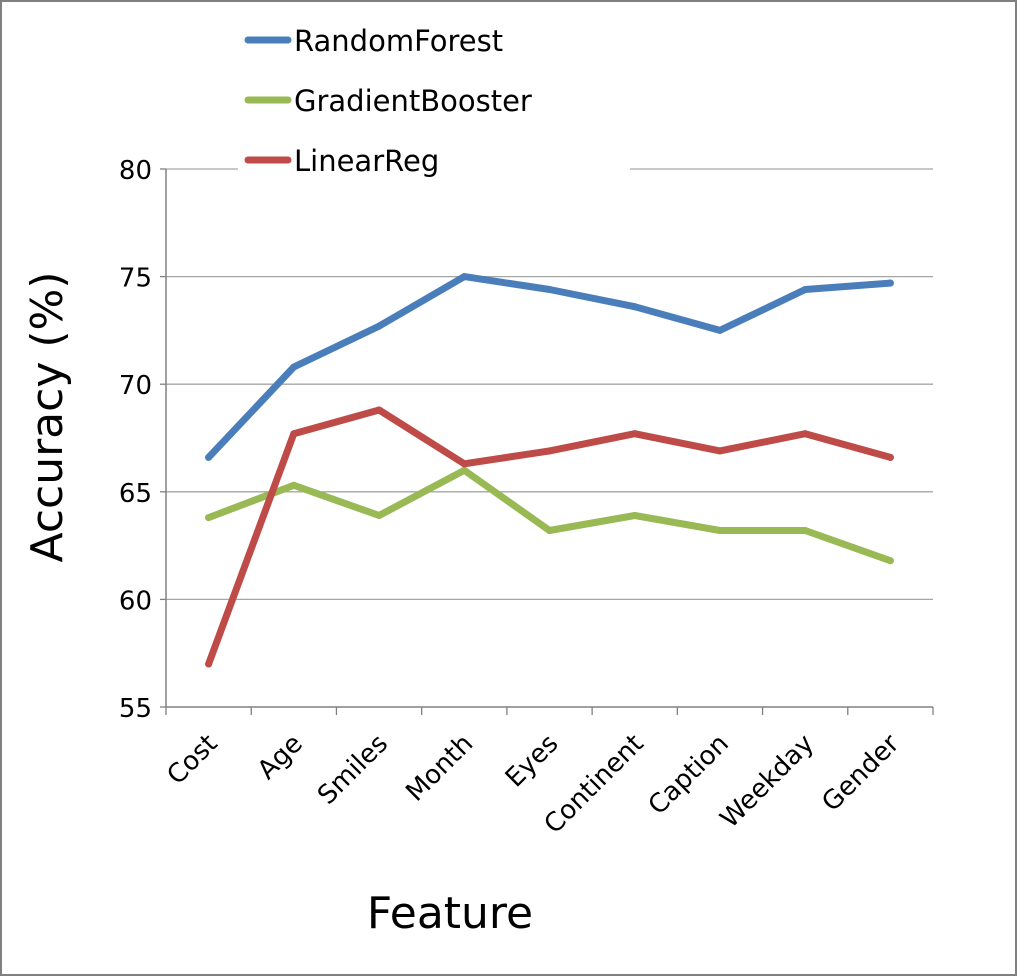 This screenshot has height=976, width=1017. Describe the element at coordinates (47, 416) in the screenshot. I see `y-axis-title: Accuracy (%)` at that location.